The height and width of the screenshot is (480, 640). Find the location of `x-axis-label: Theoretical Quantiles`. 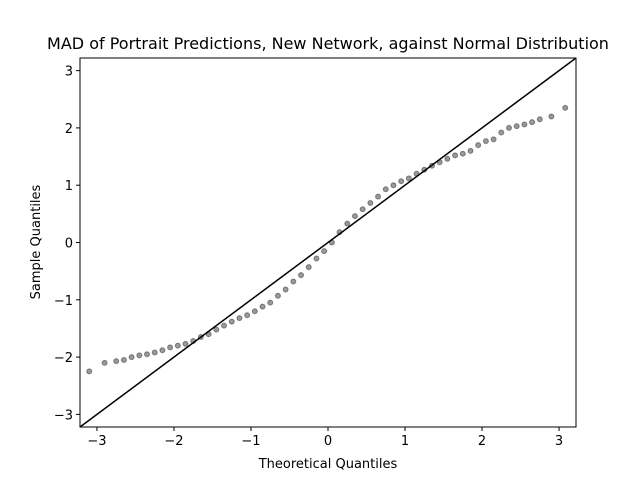

x-axis-label: Theoretical Quantiles is located at coordinates (328, 464).